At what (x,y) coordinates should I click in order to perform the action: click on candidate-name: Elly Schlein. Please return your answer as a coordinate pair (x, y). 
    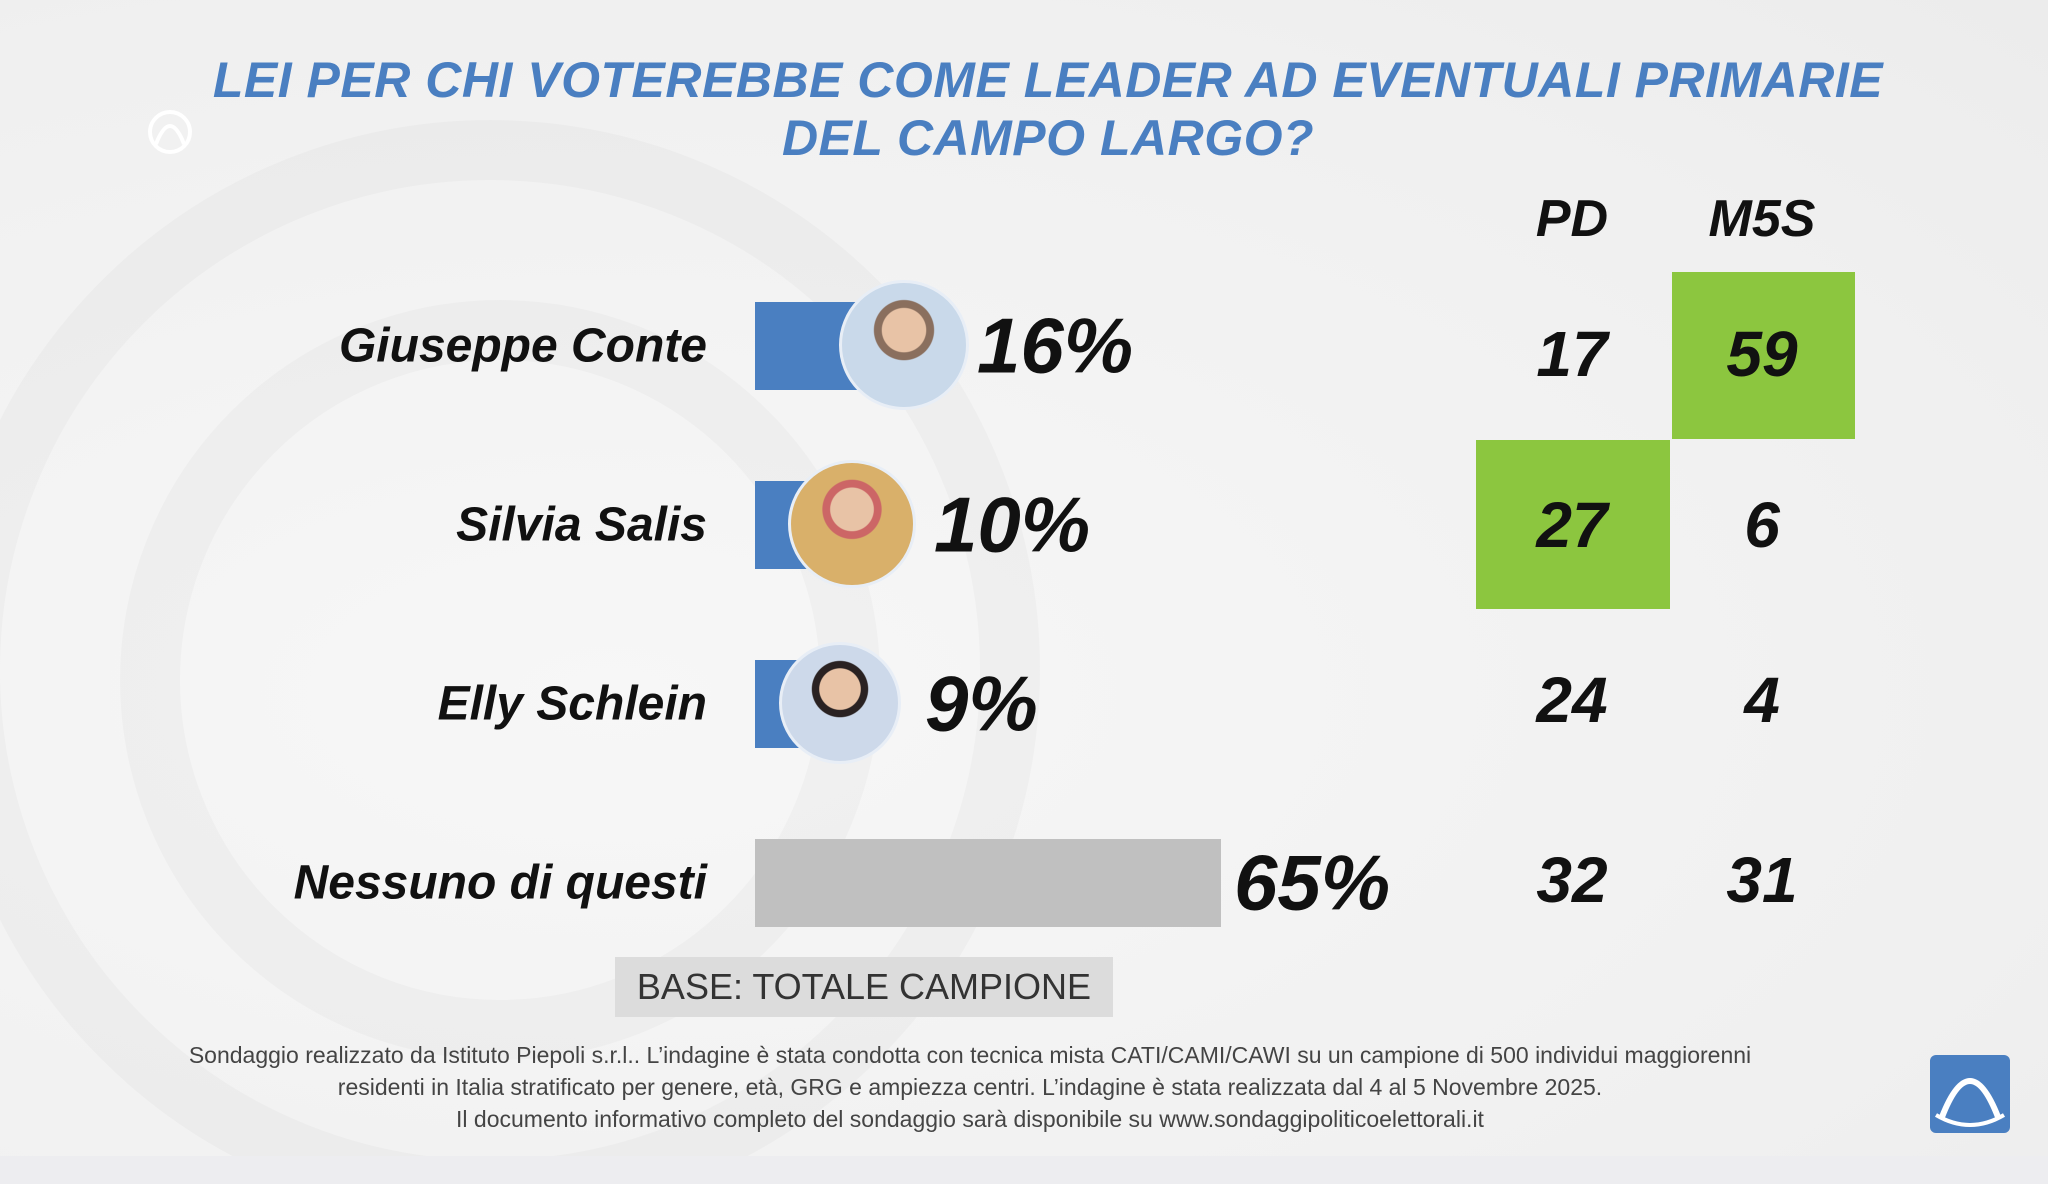
    Looking at the image, I should click on (572, 704).